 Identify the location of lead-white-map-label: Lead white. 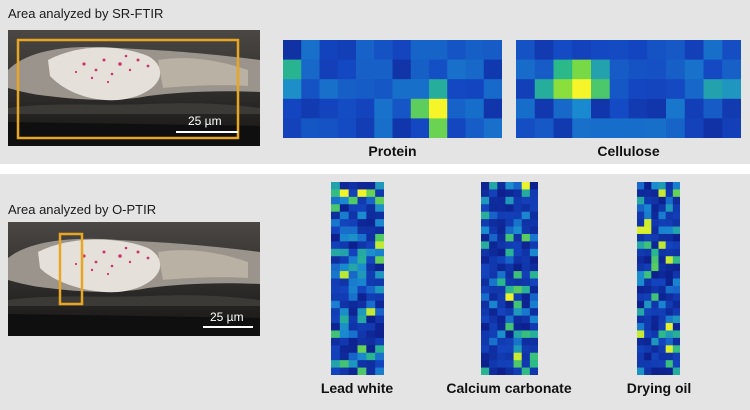
(357, 388).